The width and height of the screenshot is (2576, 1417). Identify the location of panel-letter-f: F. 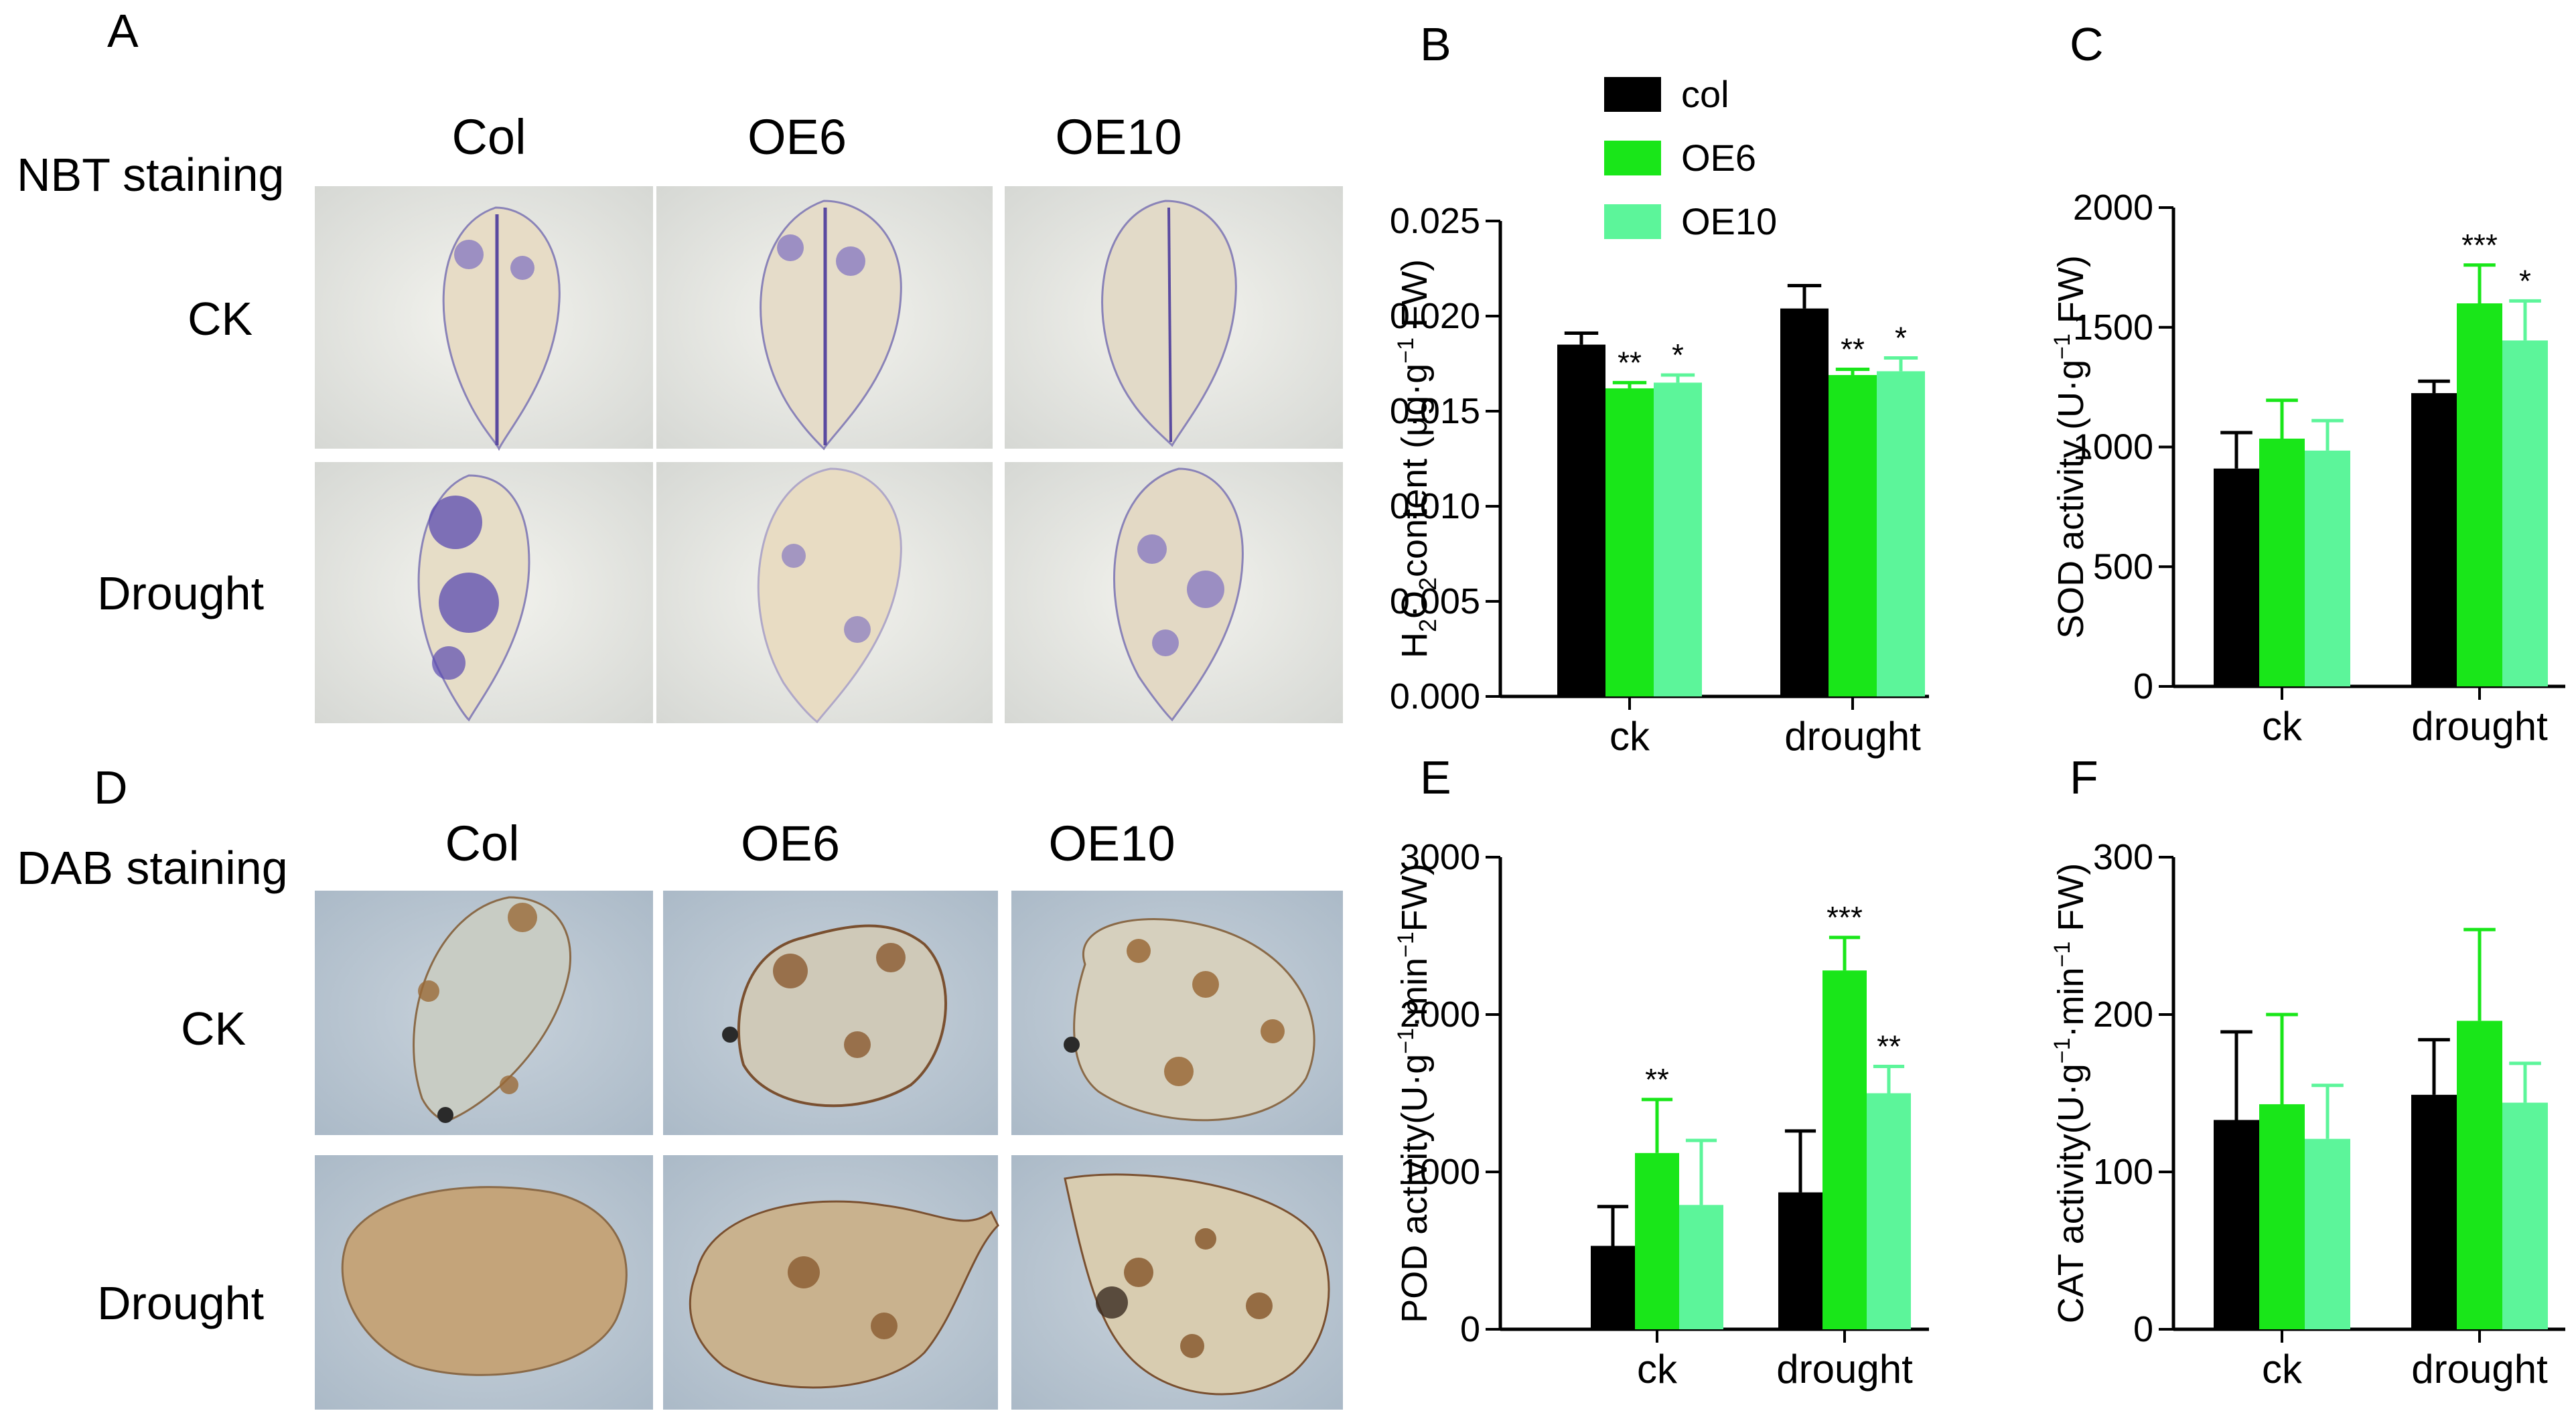
(2084, 778).